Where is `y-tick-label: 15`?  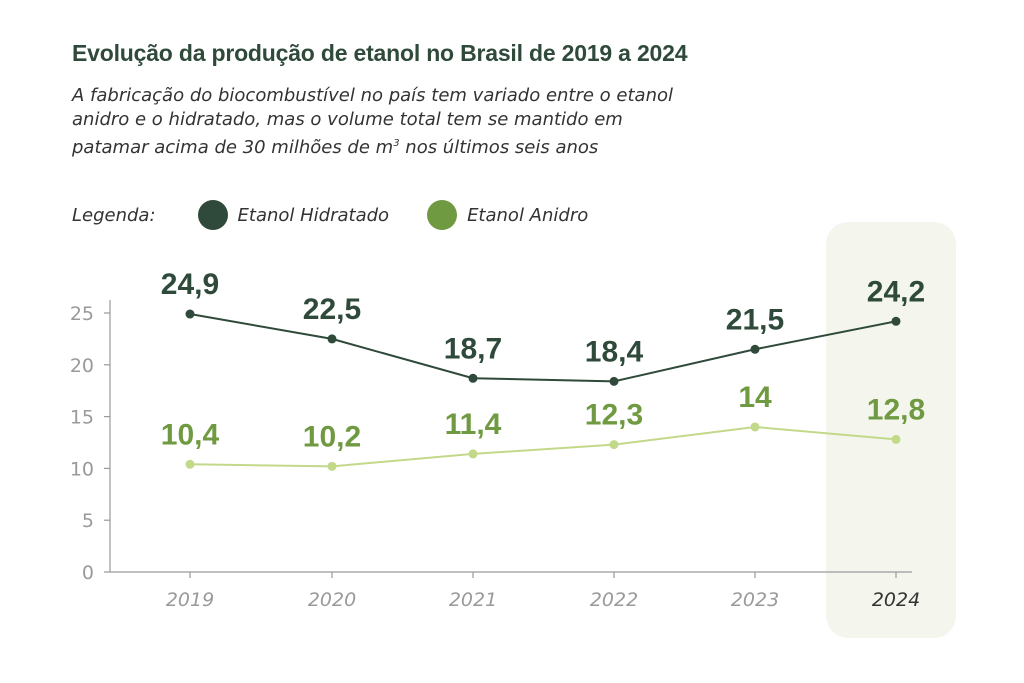 y-tick-label: 15 is located at coordinates (82, 418).